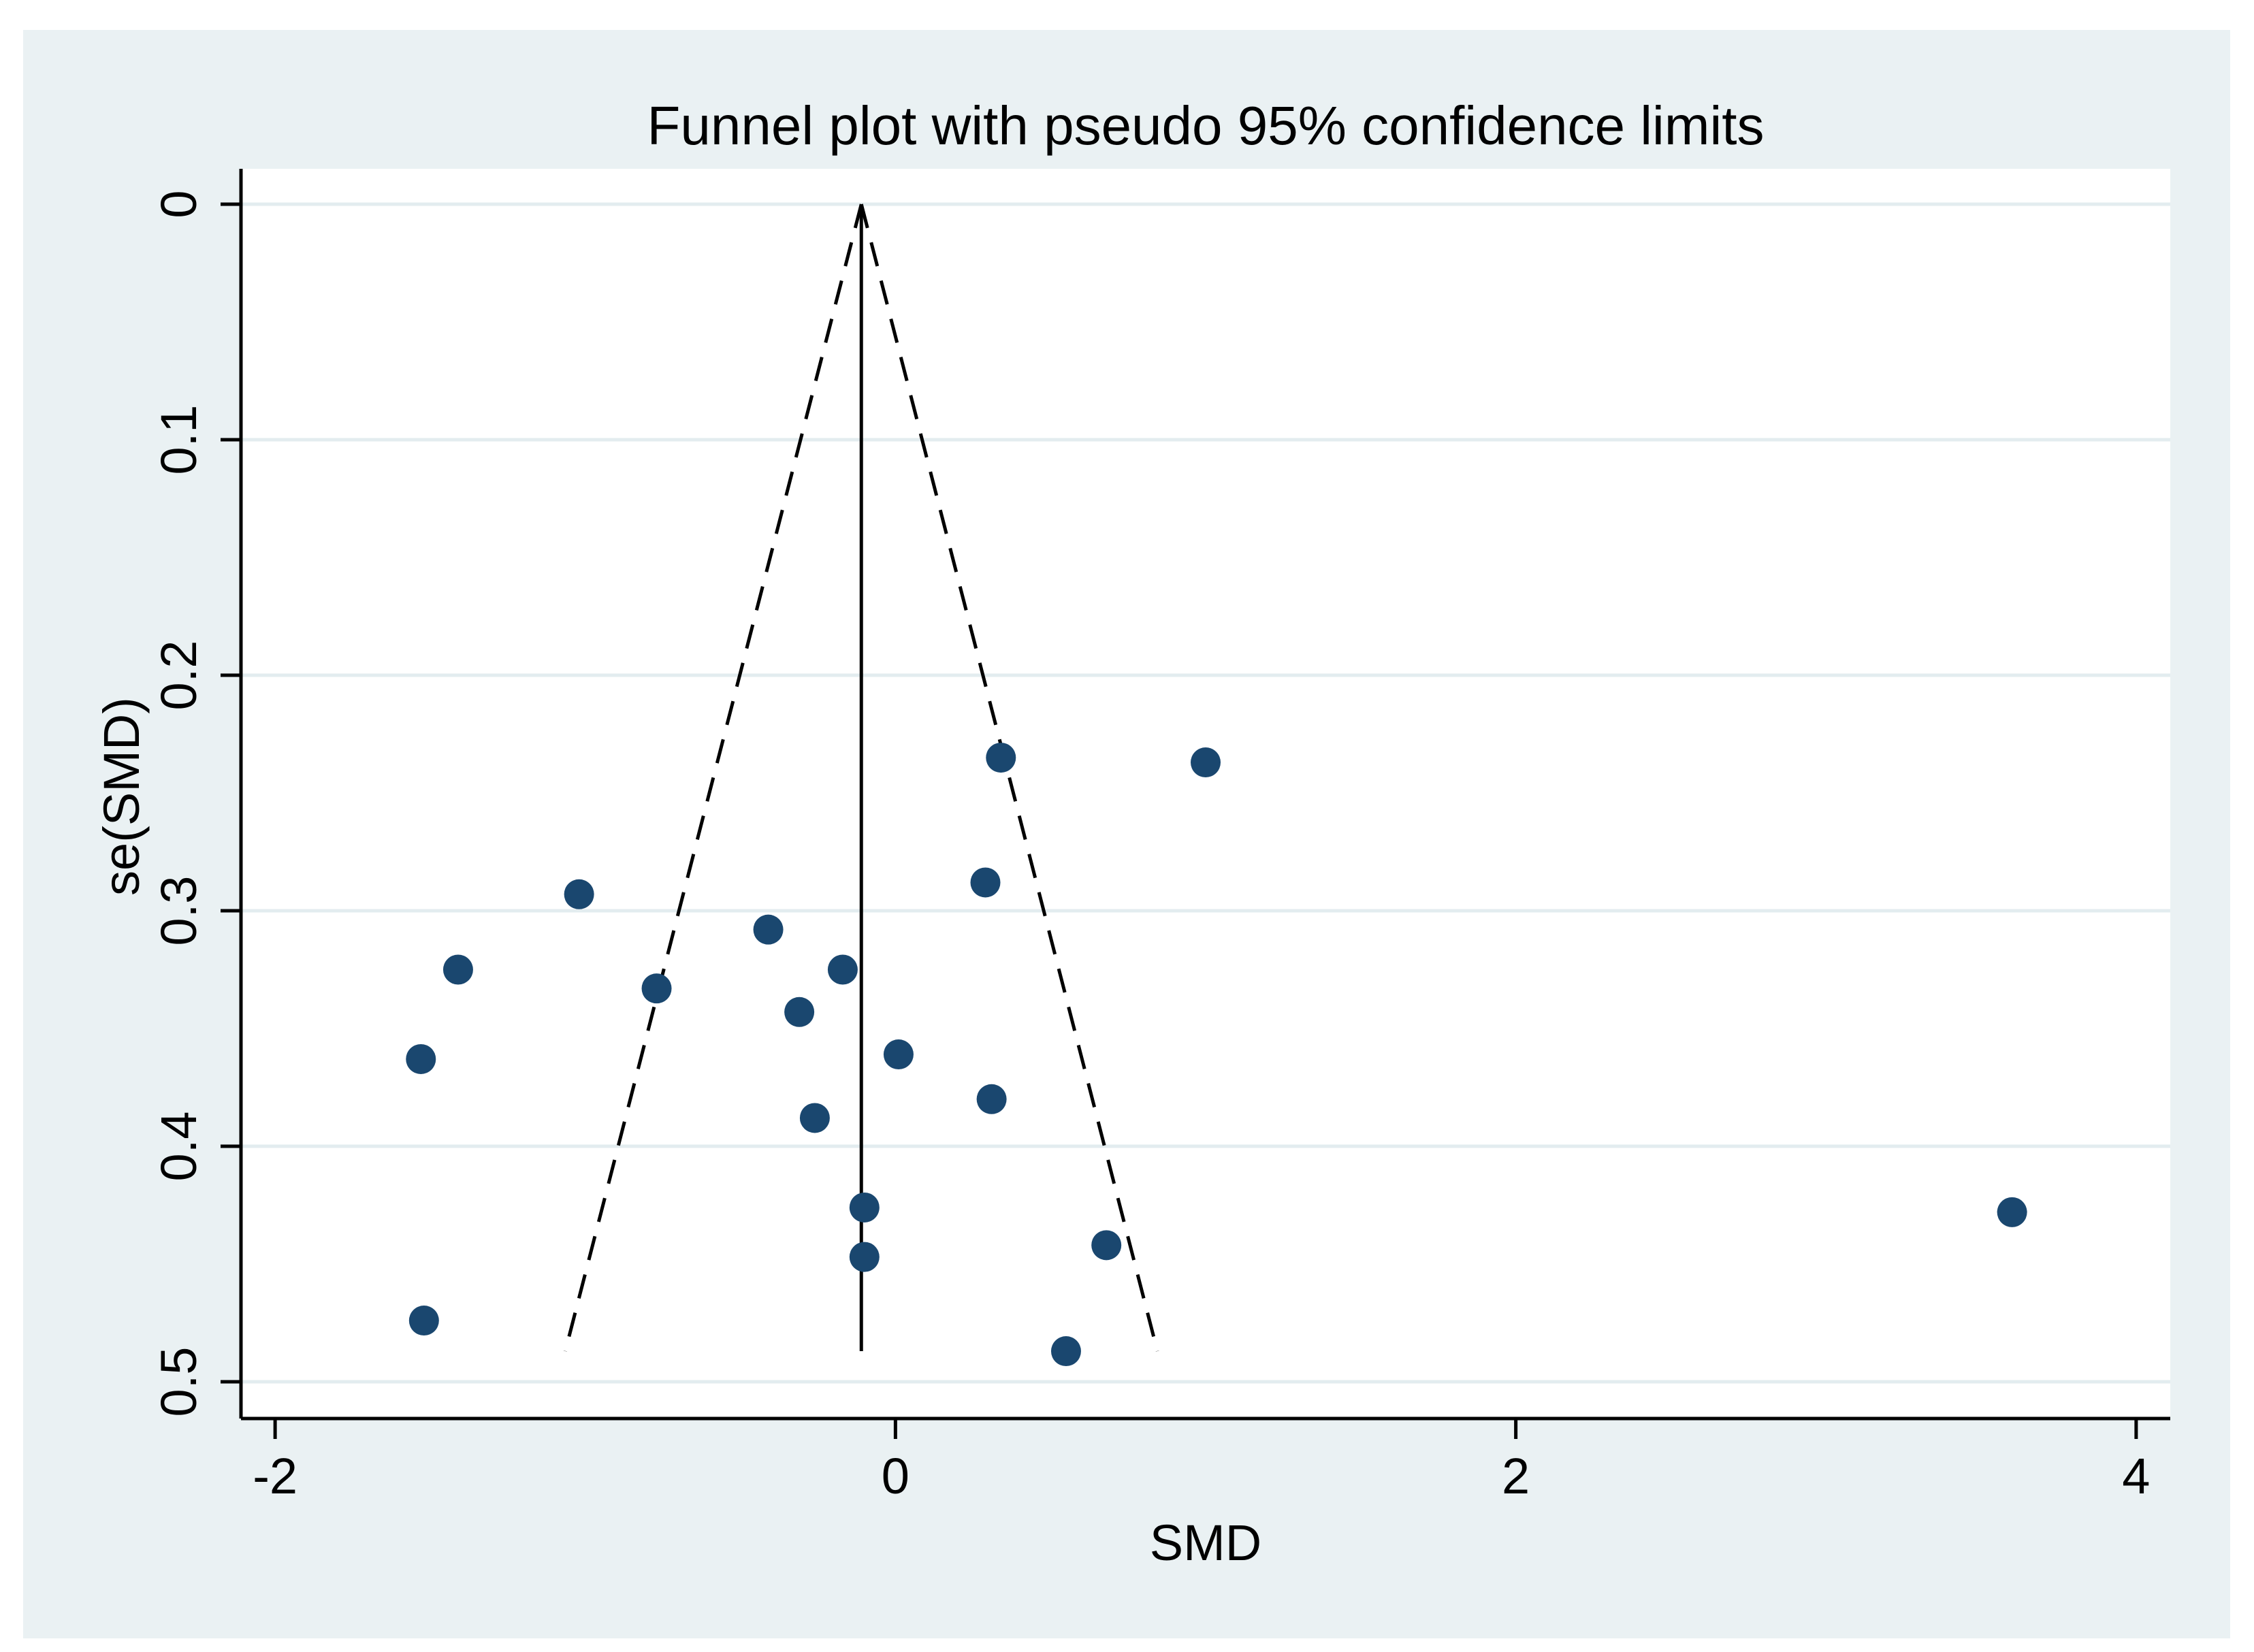 The image size is (2254, 1652). I want to click on y-axis-ticks: 0 0.1 0.2 0.3 0.4 0.5, so click(196, 803).